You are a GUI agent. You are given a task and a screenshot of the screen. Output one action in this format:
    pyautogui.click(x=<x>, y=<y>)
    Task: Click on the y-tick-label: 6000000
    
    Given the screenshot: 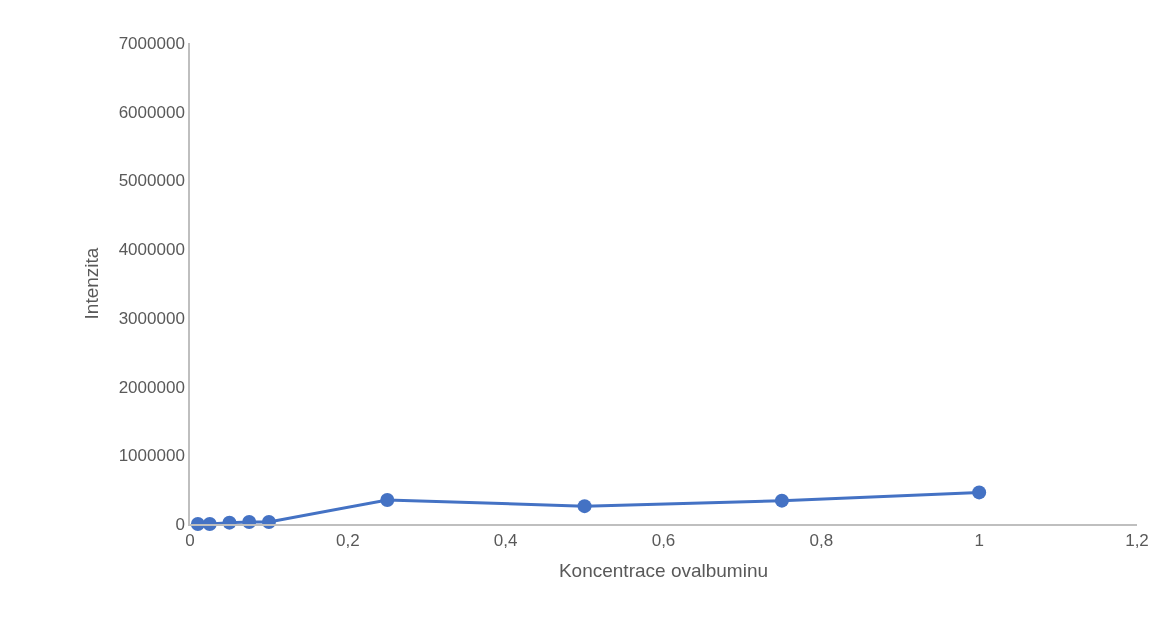 What is the action you would take?
    pyautogui.click(x=151, y=112)
    